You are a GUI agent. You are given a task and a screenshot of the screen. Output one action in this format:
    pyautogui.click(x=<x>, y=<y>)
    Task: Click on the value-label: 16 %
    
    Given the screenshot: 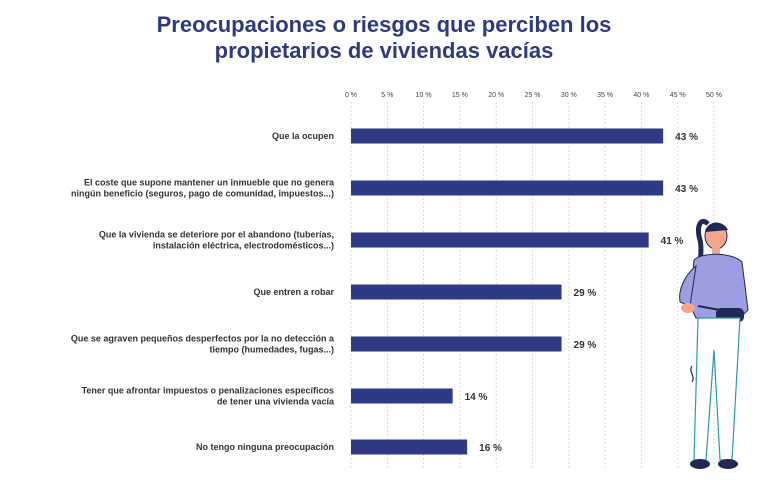 What is the action you would take?
    pyautogui.click(x=490, y=448)
    